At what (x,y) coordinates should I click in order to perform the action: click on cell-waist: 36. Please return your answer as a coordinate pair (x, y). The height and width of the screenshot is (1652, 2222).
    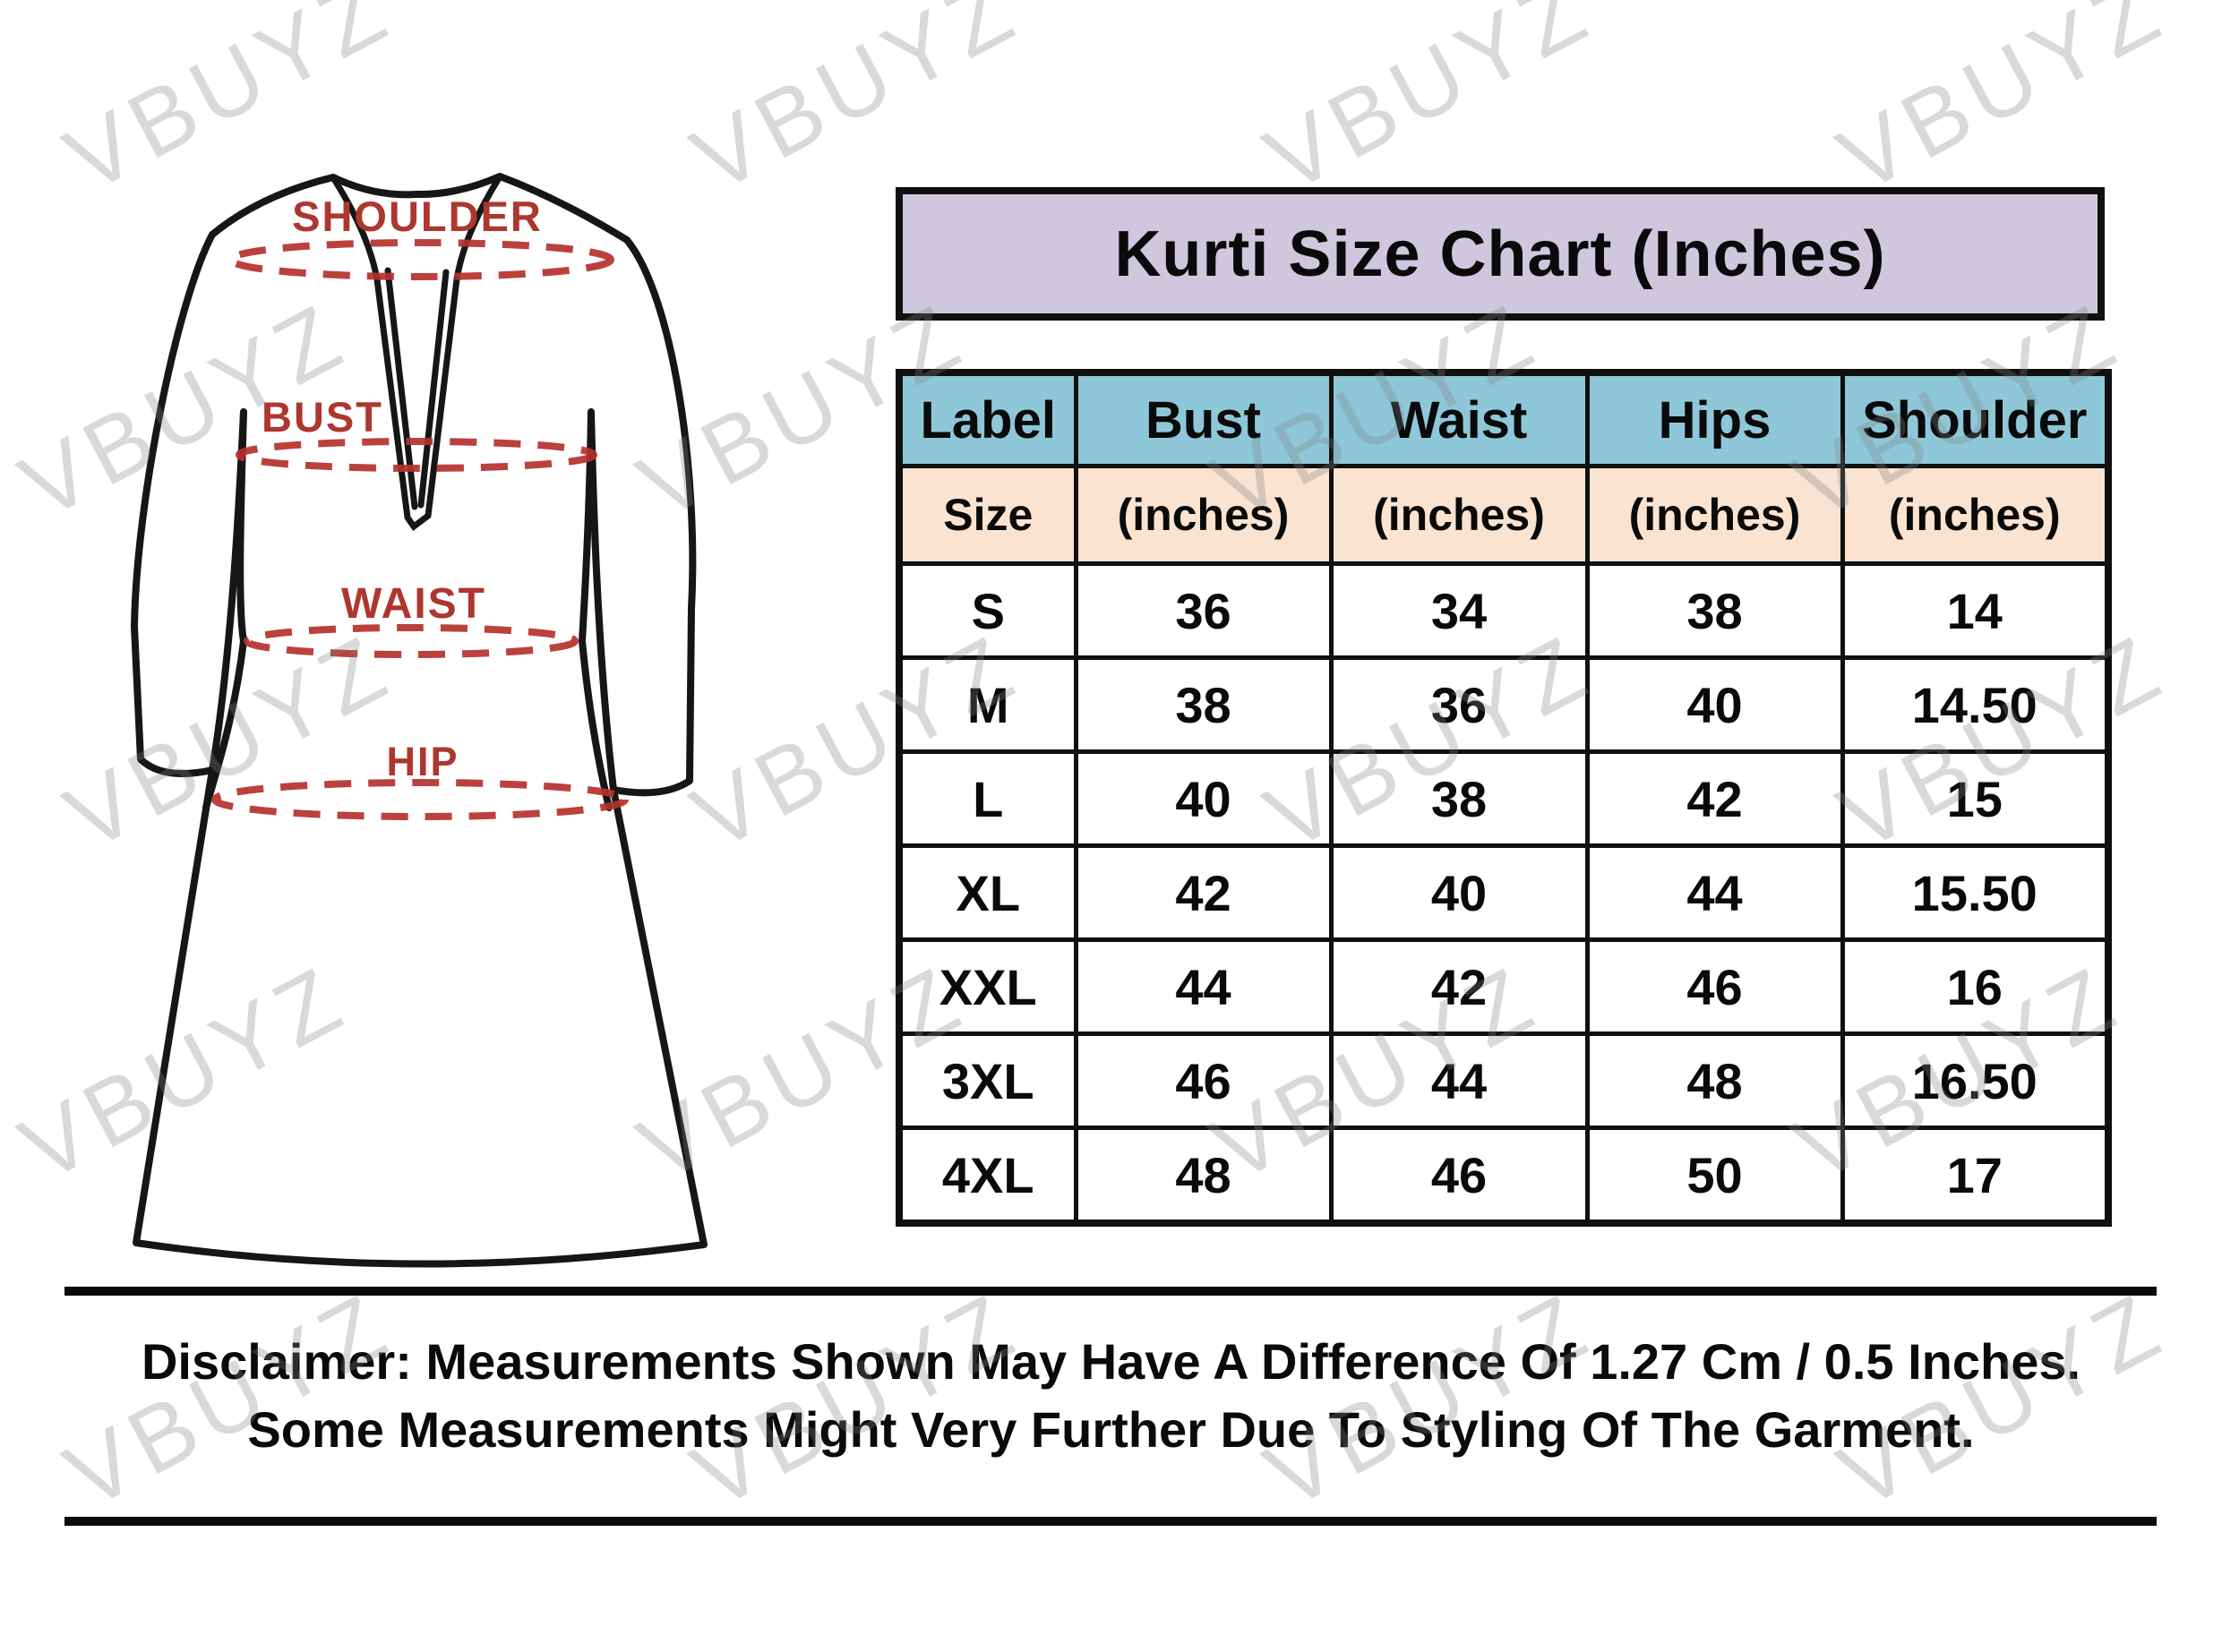
    Looking at the image, I should click on (1459, 704).